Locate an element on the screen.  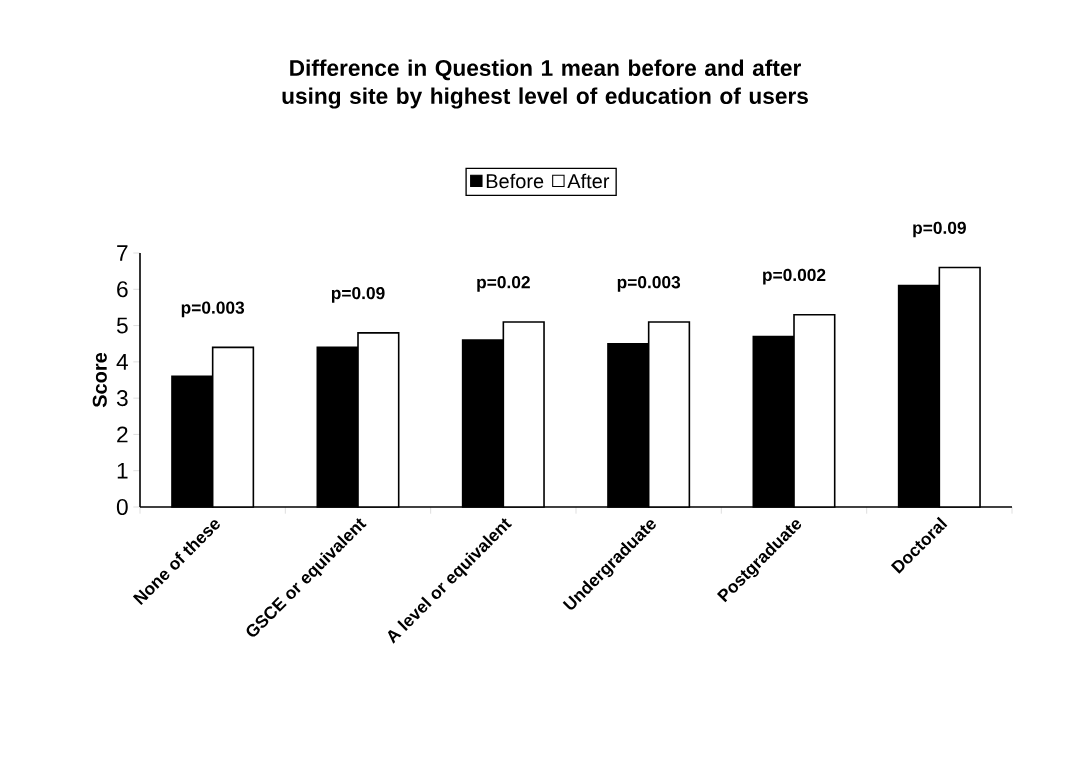
chart-title: Difference in Question 1 mean before and after using site by highest level of education of users is located at coordinates (545, 84).